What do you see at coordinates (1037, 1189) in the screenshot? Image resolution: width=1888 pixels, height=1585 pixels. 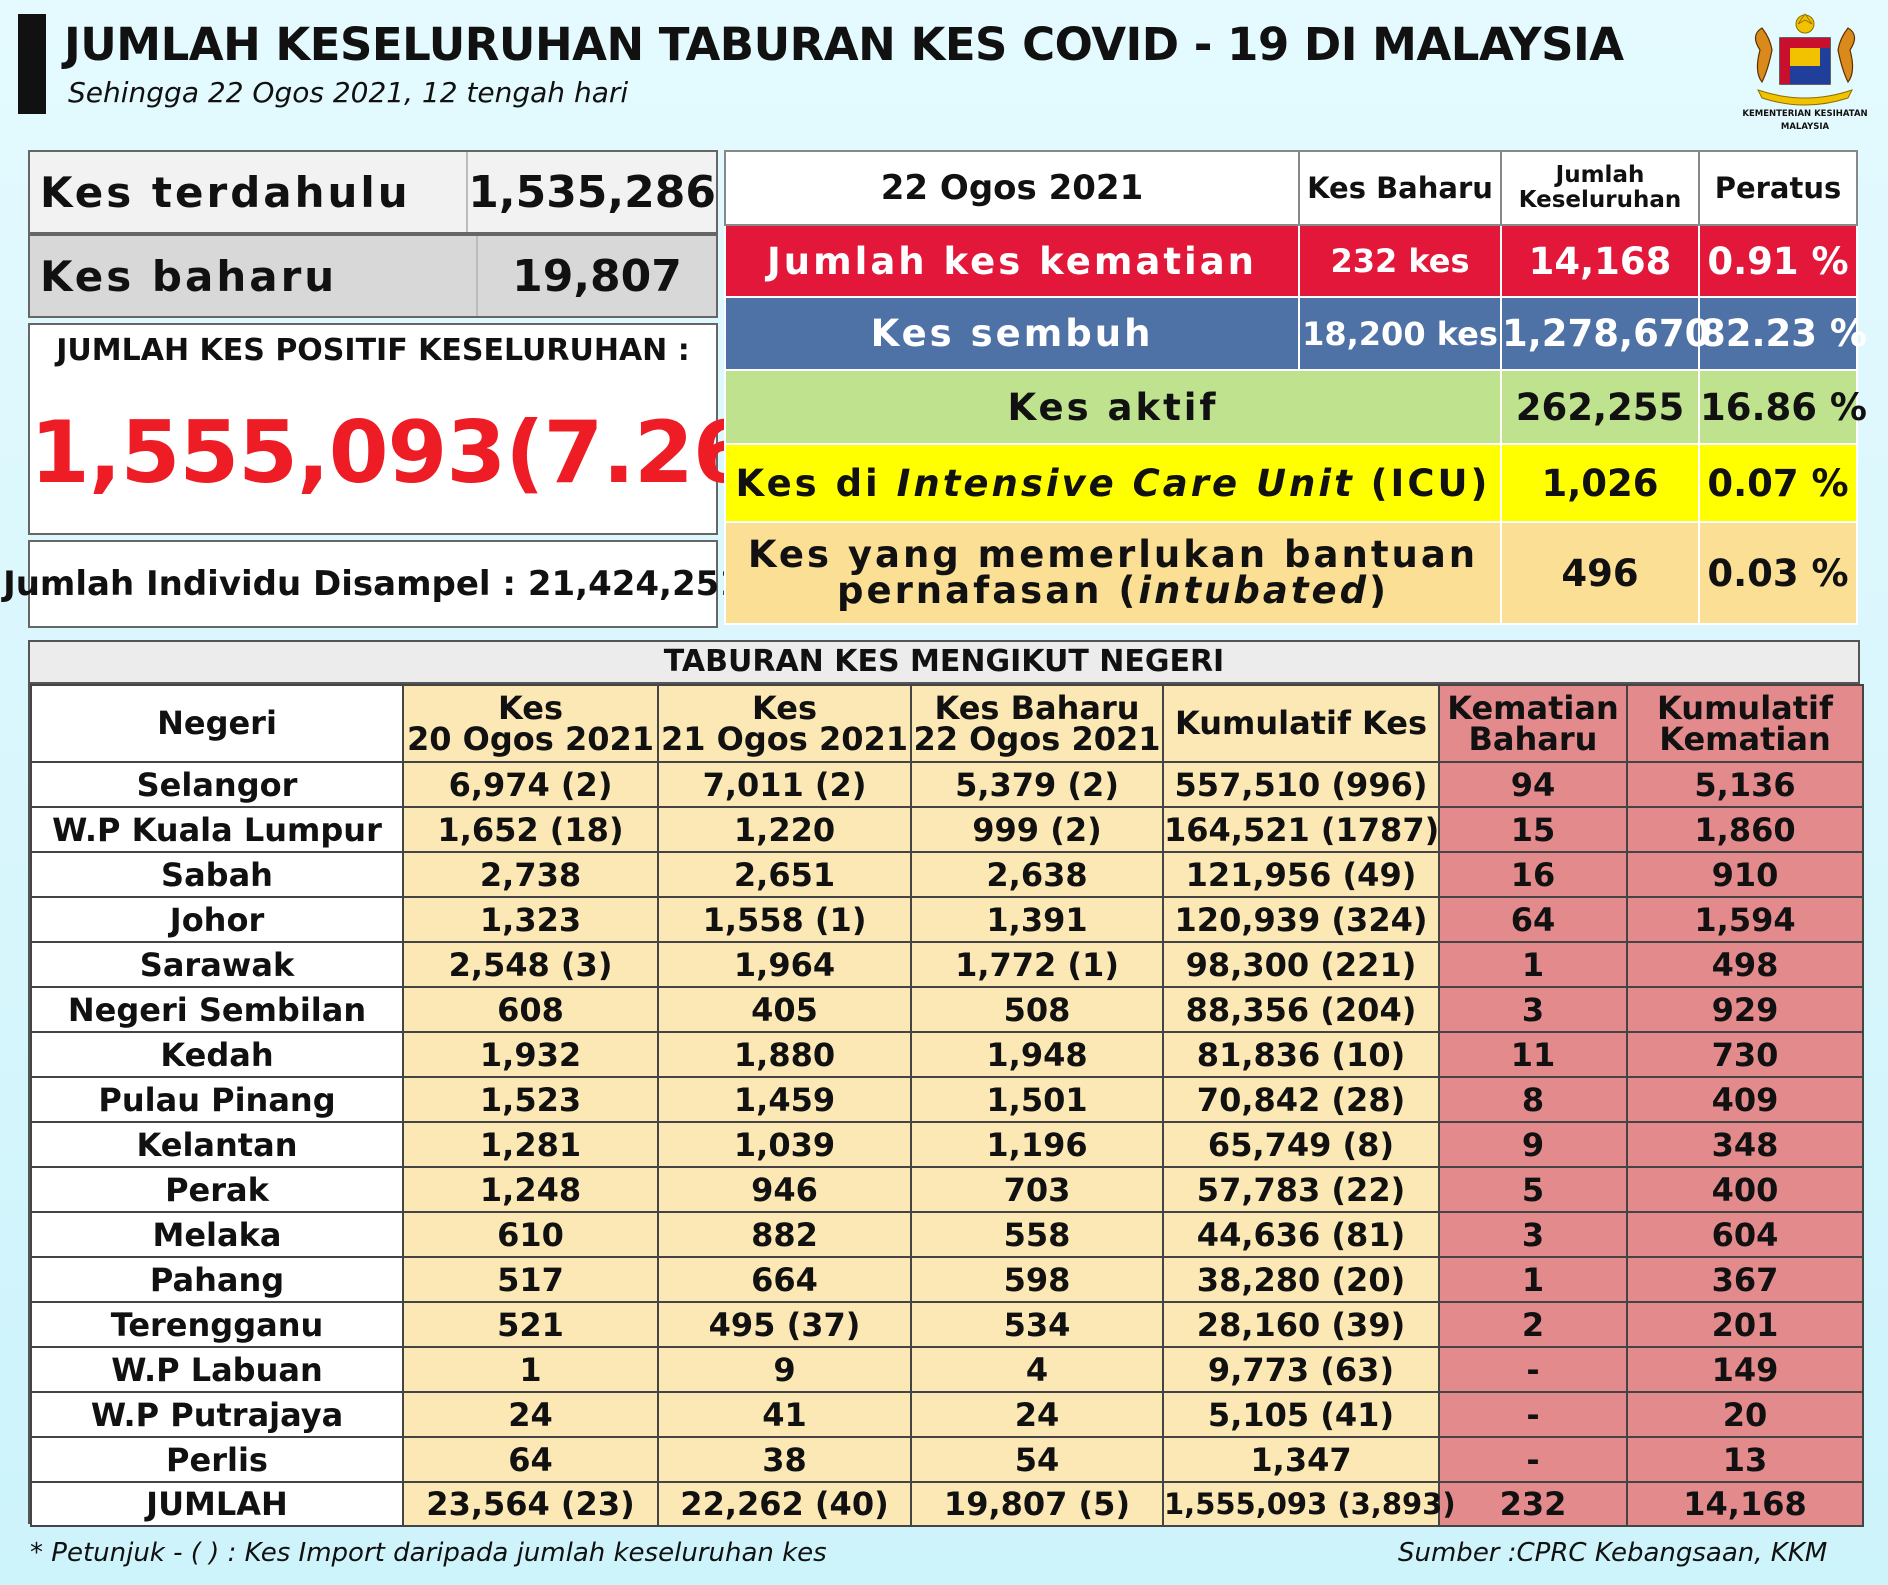 I see `table-cell: 703` at bounding box center [1037, 1189].